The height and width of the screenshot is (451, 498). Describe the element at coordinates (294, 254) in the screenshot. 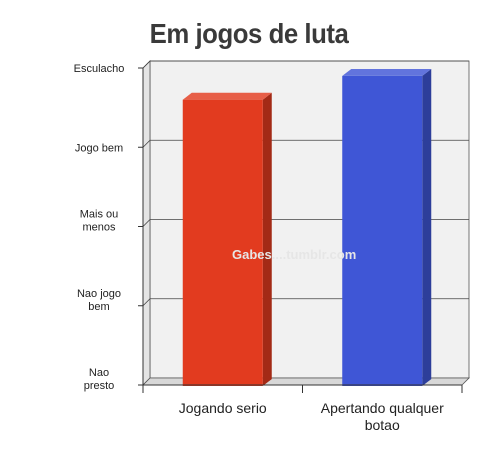

I see `watermark-text: Gabes....tumblr.com` at that location.